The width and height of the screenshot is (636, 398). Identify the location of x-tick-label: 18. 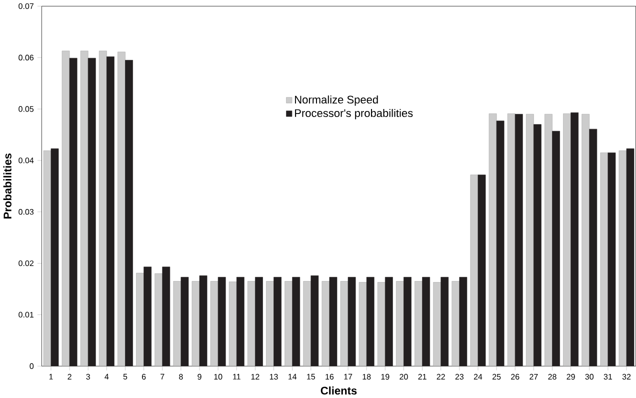
(366, 377).